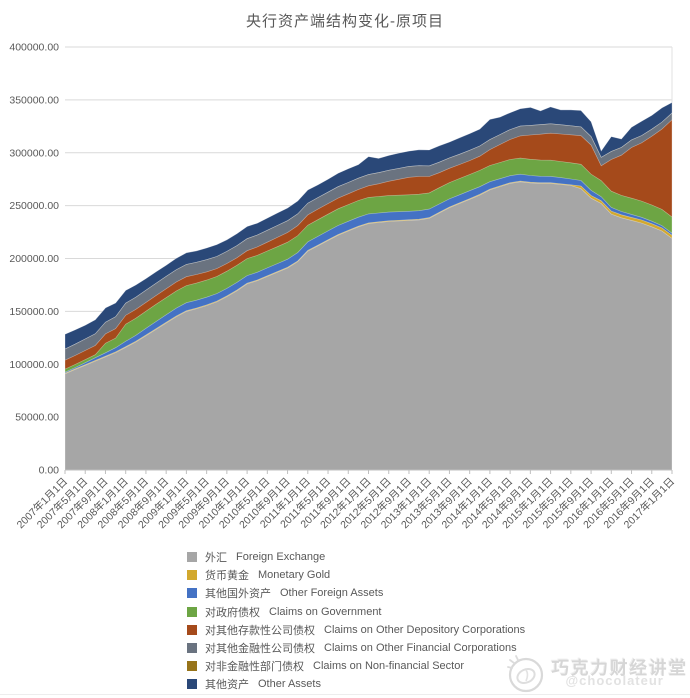 The image size is (690, 698). I want to click on legend-label-en: Other Assets, so click(289, 684).